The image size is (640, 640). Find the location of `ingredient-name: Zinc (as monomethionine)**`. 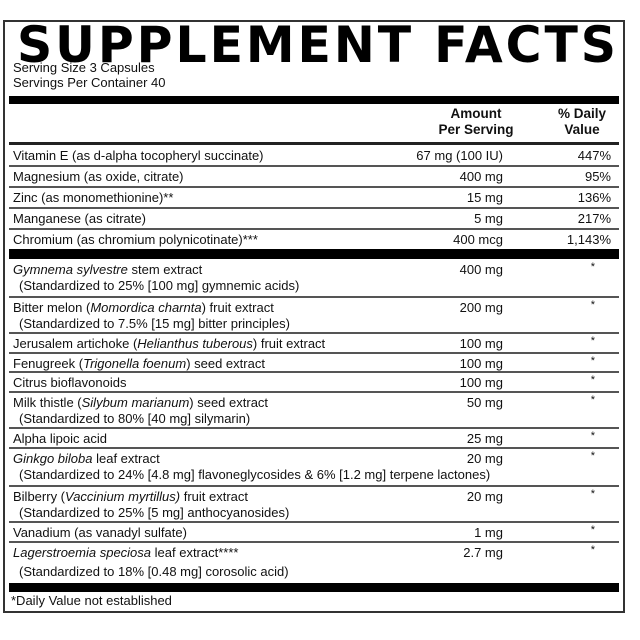

ingredient-name: Zinc (as monomethionine)** is located at coordinates (93, 197).